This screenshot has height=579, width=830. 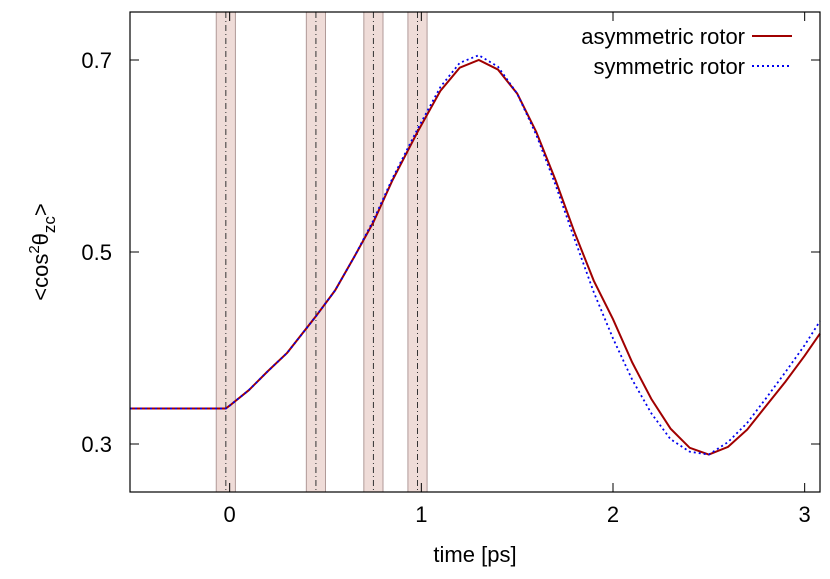 I want to click on x-tick-label: 0, so click(x=230, y=514).